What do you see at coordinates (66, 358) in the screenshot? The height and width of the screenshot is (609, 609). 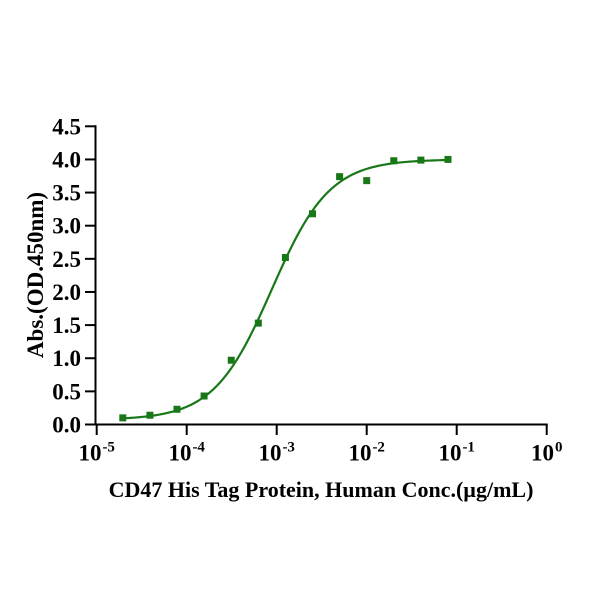 I see `y-tick-label: 1.0` at bounding box center [66, 358].